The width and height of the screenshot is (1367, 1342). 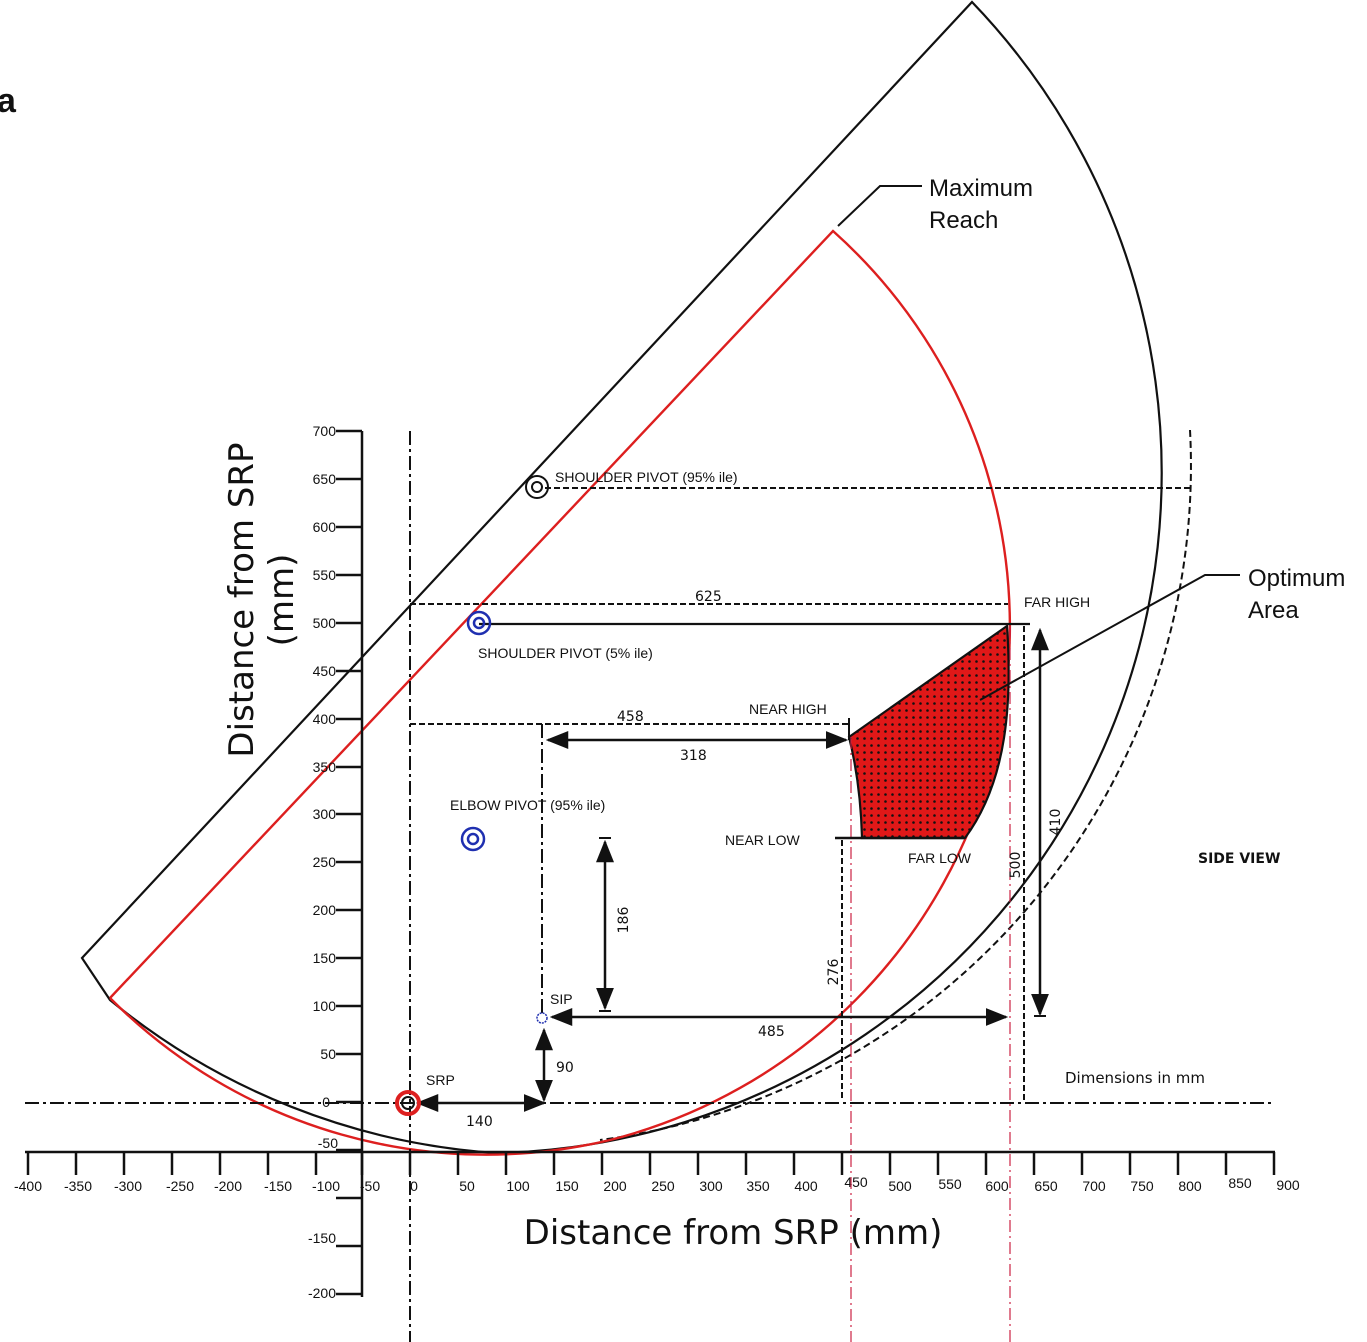 What do you see at coordinates (1109, 637) in the screenshot?
I see `optimum-area-leader` at bounding box center [1109, 637].